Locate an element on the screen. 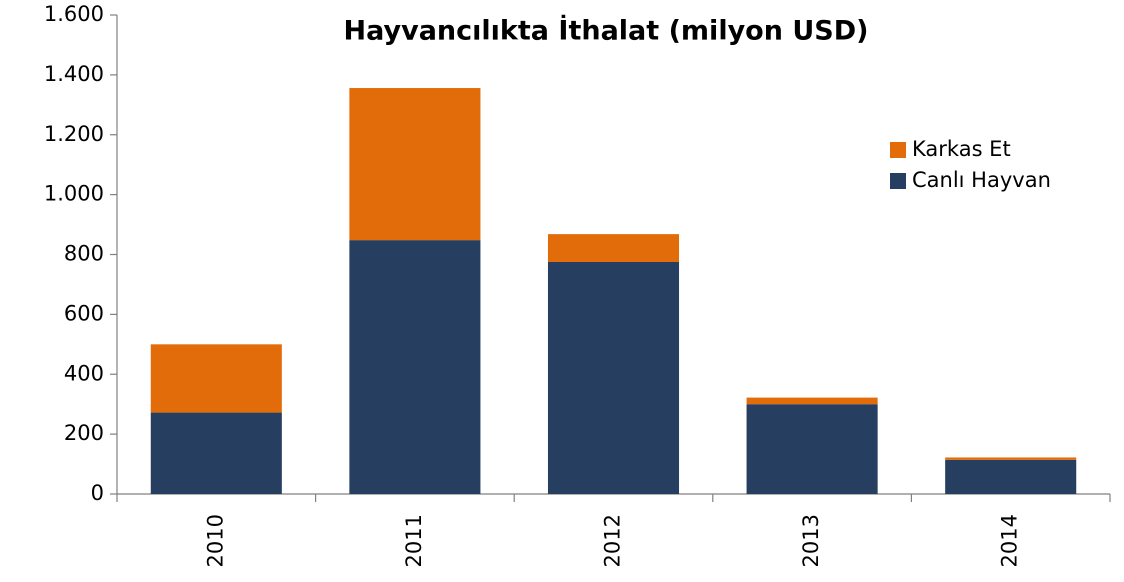  y-tick-label: 200 is located at coordinates (84, 433).